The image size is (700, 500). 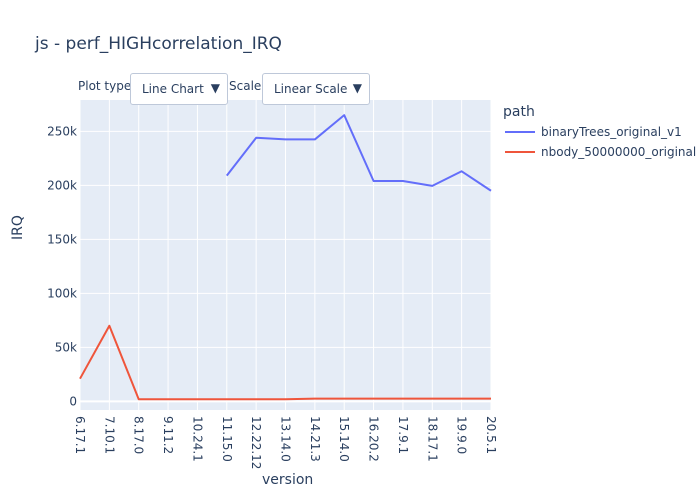 I want to click on y-tick-labels: 0 50k 100k 150k 200k 250k, so click(x=62, y=266).